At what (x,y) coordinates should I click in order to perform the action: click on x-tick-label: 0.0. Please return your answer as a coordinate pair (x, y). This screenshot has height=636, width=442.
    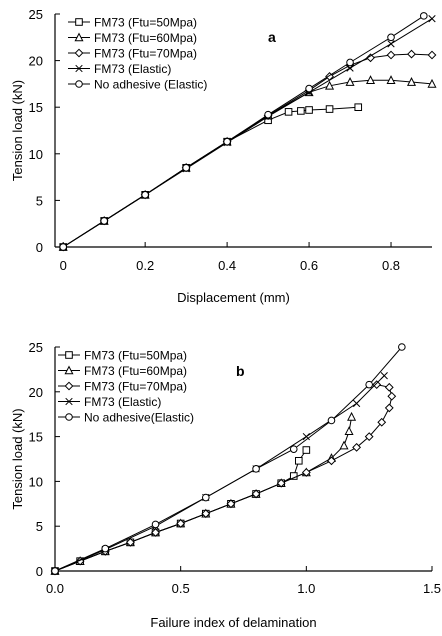
    Looking at the image, I should click on (55, 588).